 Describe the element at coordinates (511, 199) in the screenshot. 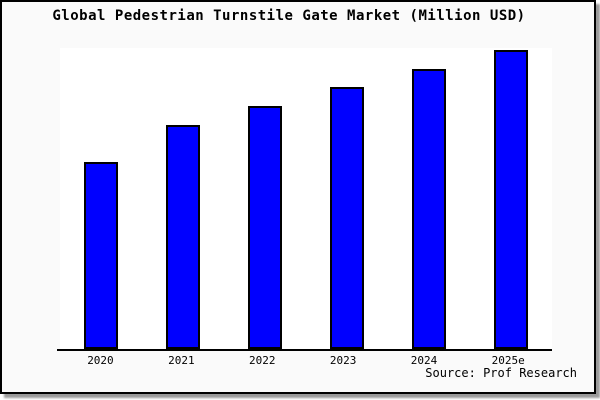

I see `bar-2025e` at that location.